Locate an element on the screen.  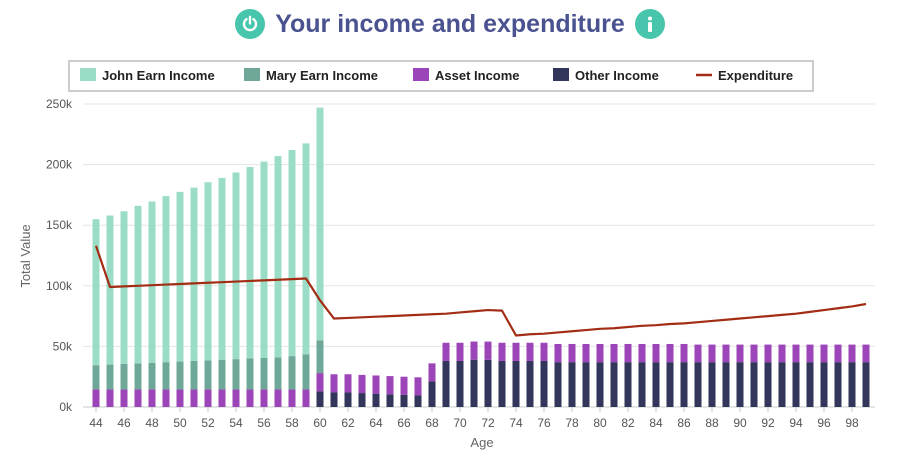
x-tick-label: 54 is located at coordinates (236, 423).